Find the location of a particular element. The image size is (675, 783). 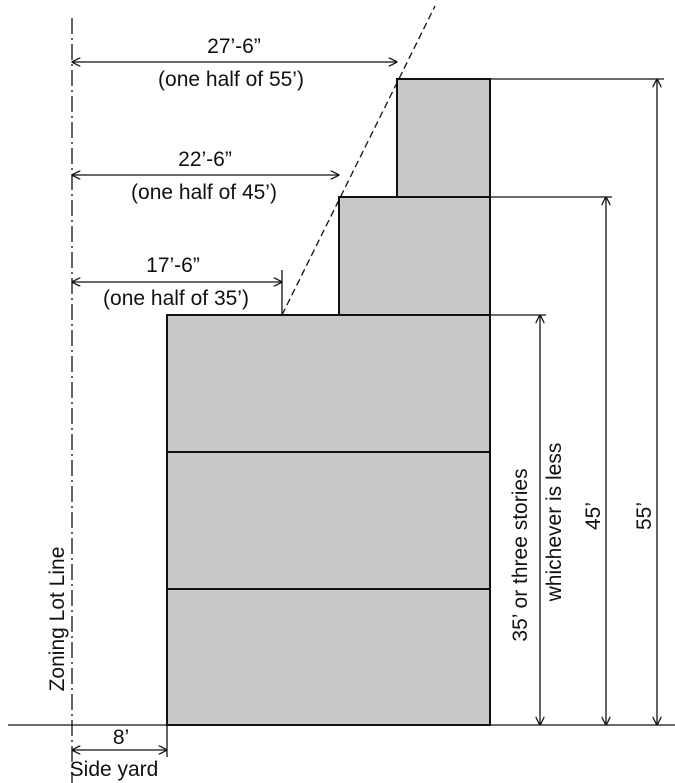

side-yard-dim-label: 8’ is located at coordinates (121, 737).